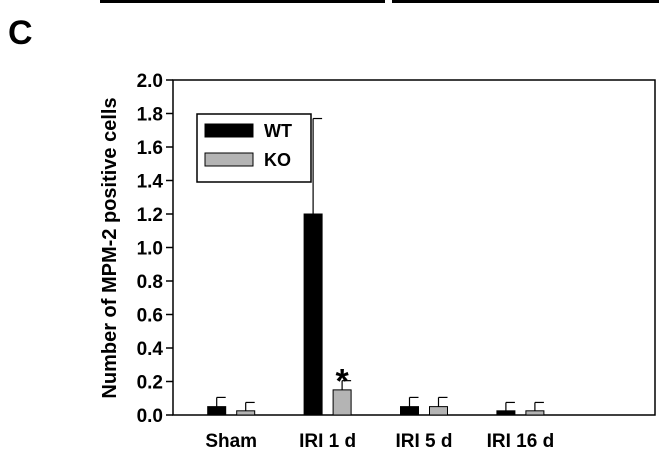 This screenshot has width=659, height=460. Describe the element at coordinates (327, 441) in the screenshot. I see `x-tick-label: IRI 1 d` at that location.